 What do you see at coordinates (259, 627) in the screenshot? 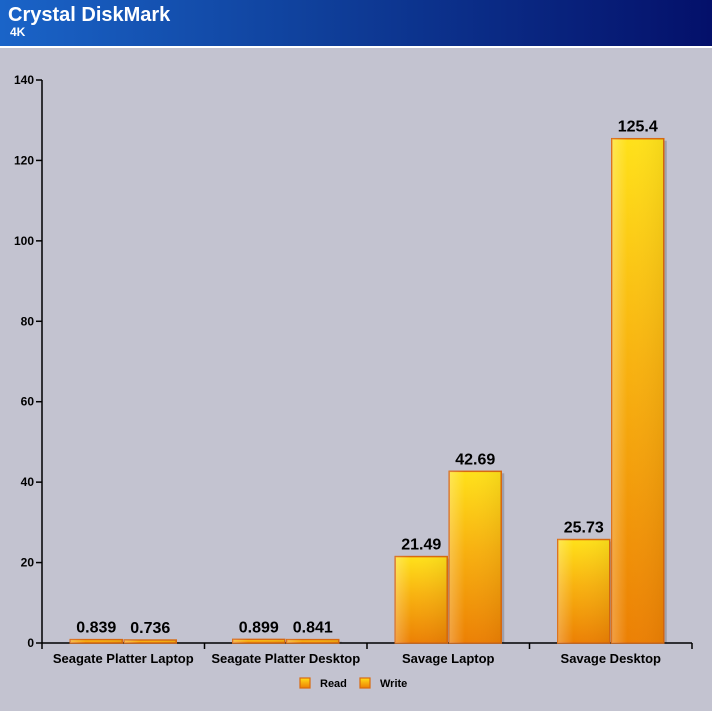
I see `data-label: 0.899` at bounding box center [259, 627].